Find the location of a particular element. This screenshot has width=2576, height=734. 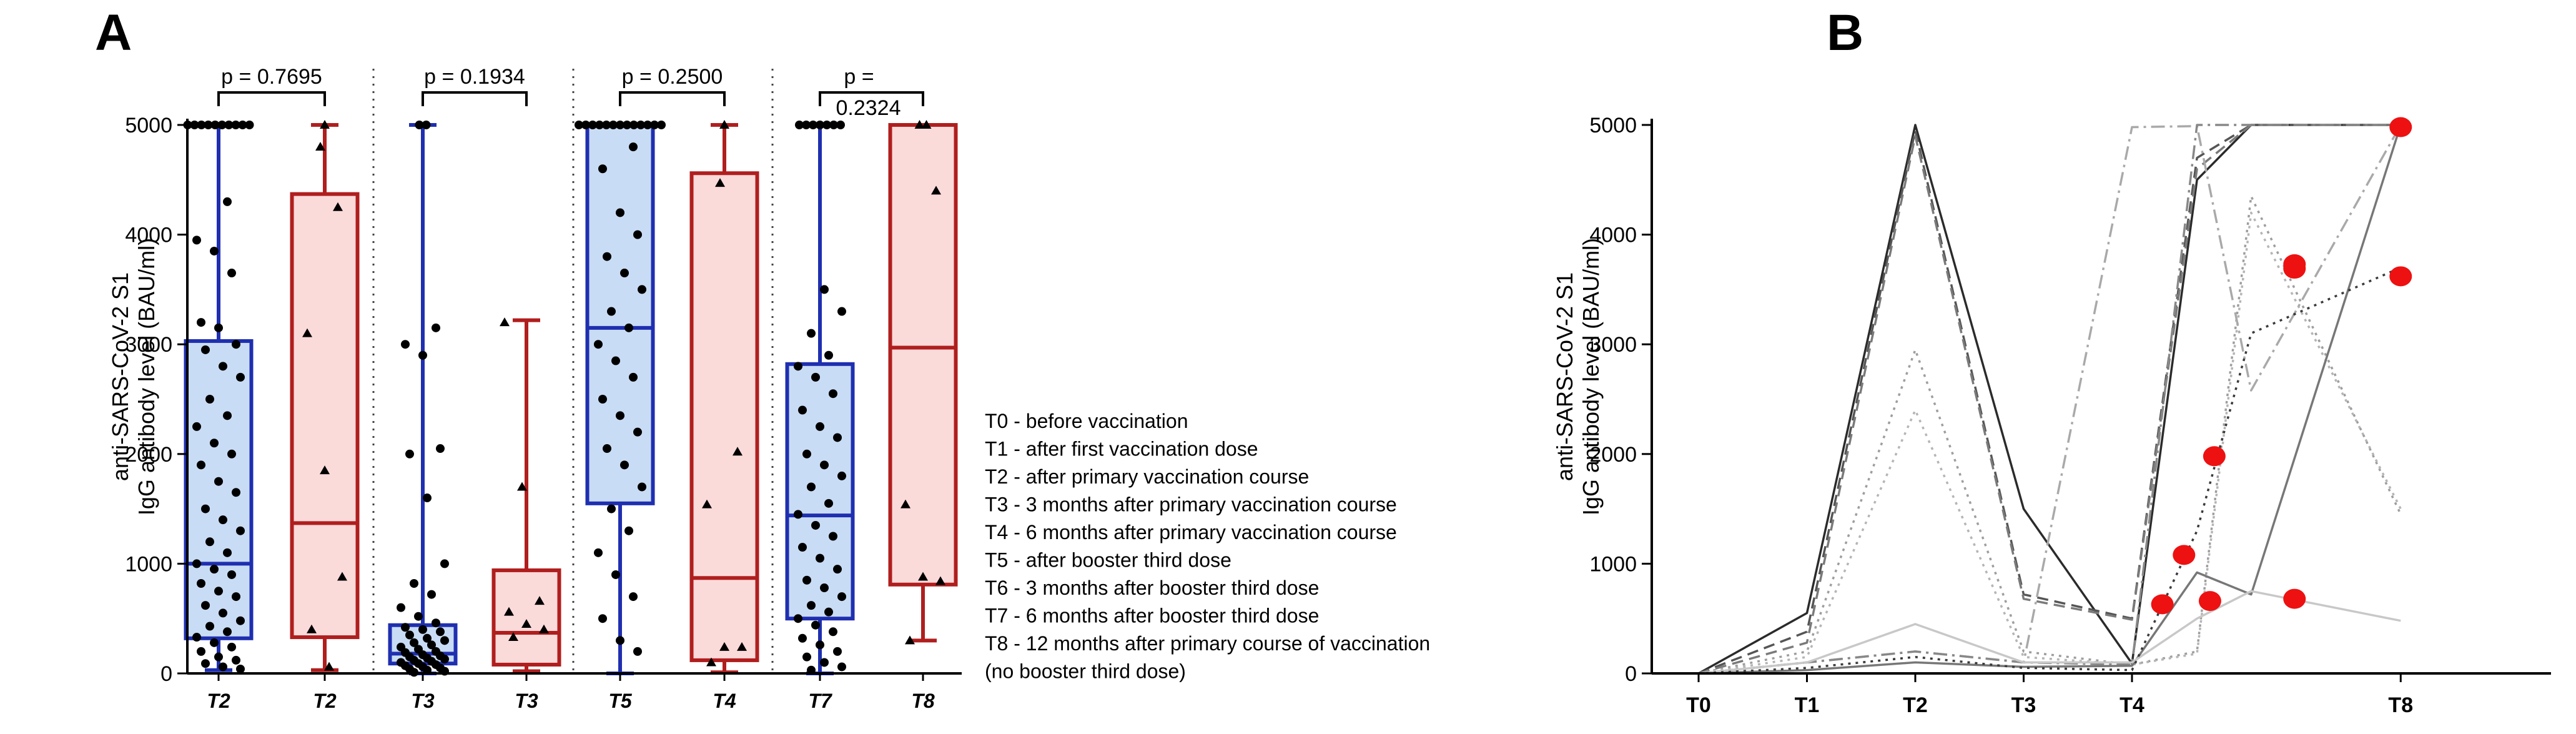

legend-item: T6 - 3 months after booster third dose is located at coordinates (1152, 588).